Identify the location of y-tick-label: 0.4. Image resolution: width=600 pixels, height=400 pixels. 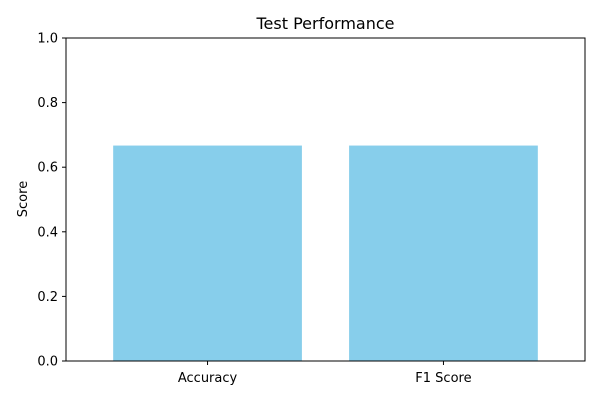
(47, 232).